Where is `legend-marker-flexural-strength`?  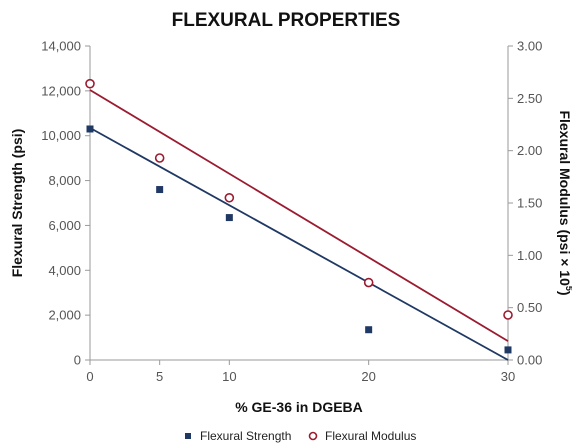 legend-marker-flexural-strength is located at coordinates (188, 436).